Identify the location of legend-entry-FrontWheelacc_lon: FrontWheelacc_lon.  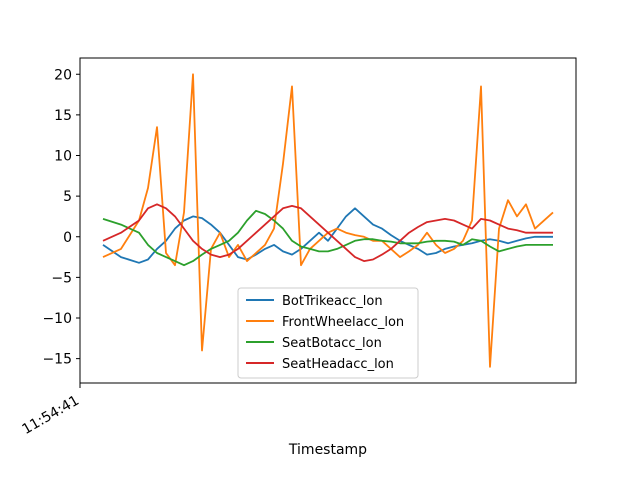
(343, 322).